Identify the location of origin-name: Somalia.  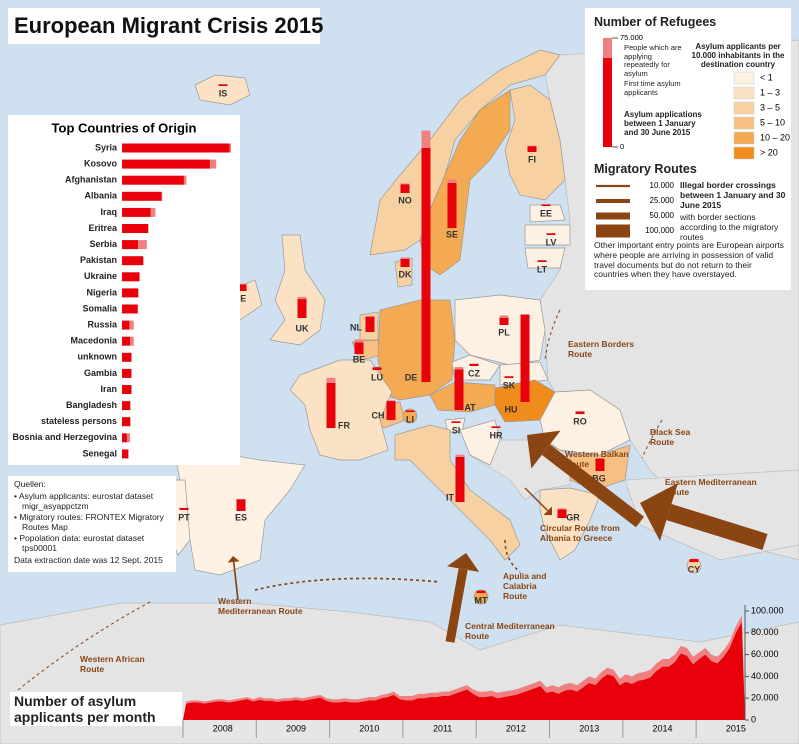
(100, 308).